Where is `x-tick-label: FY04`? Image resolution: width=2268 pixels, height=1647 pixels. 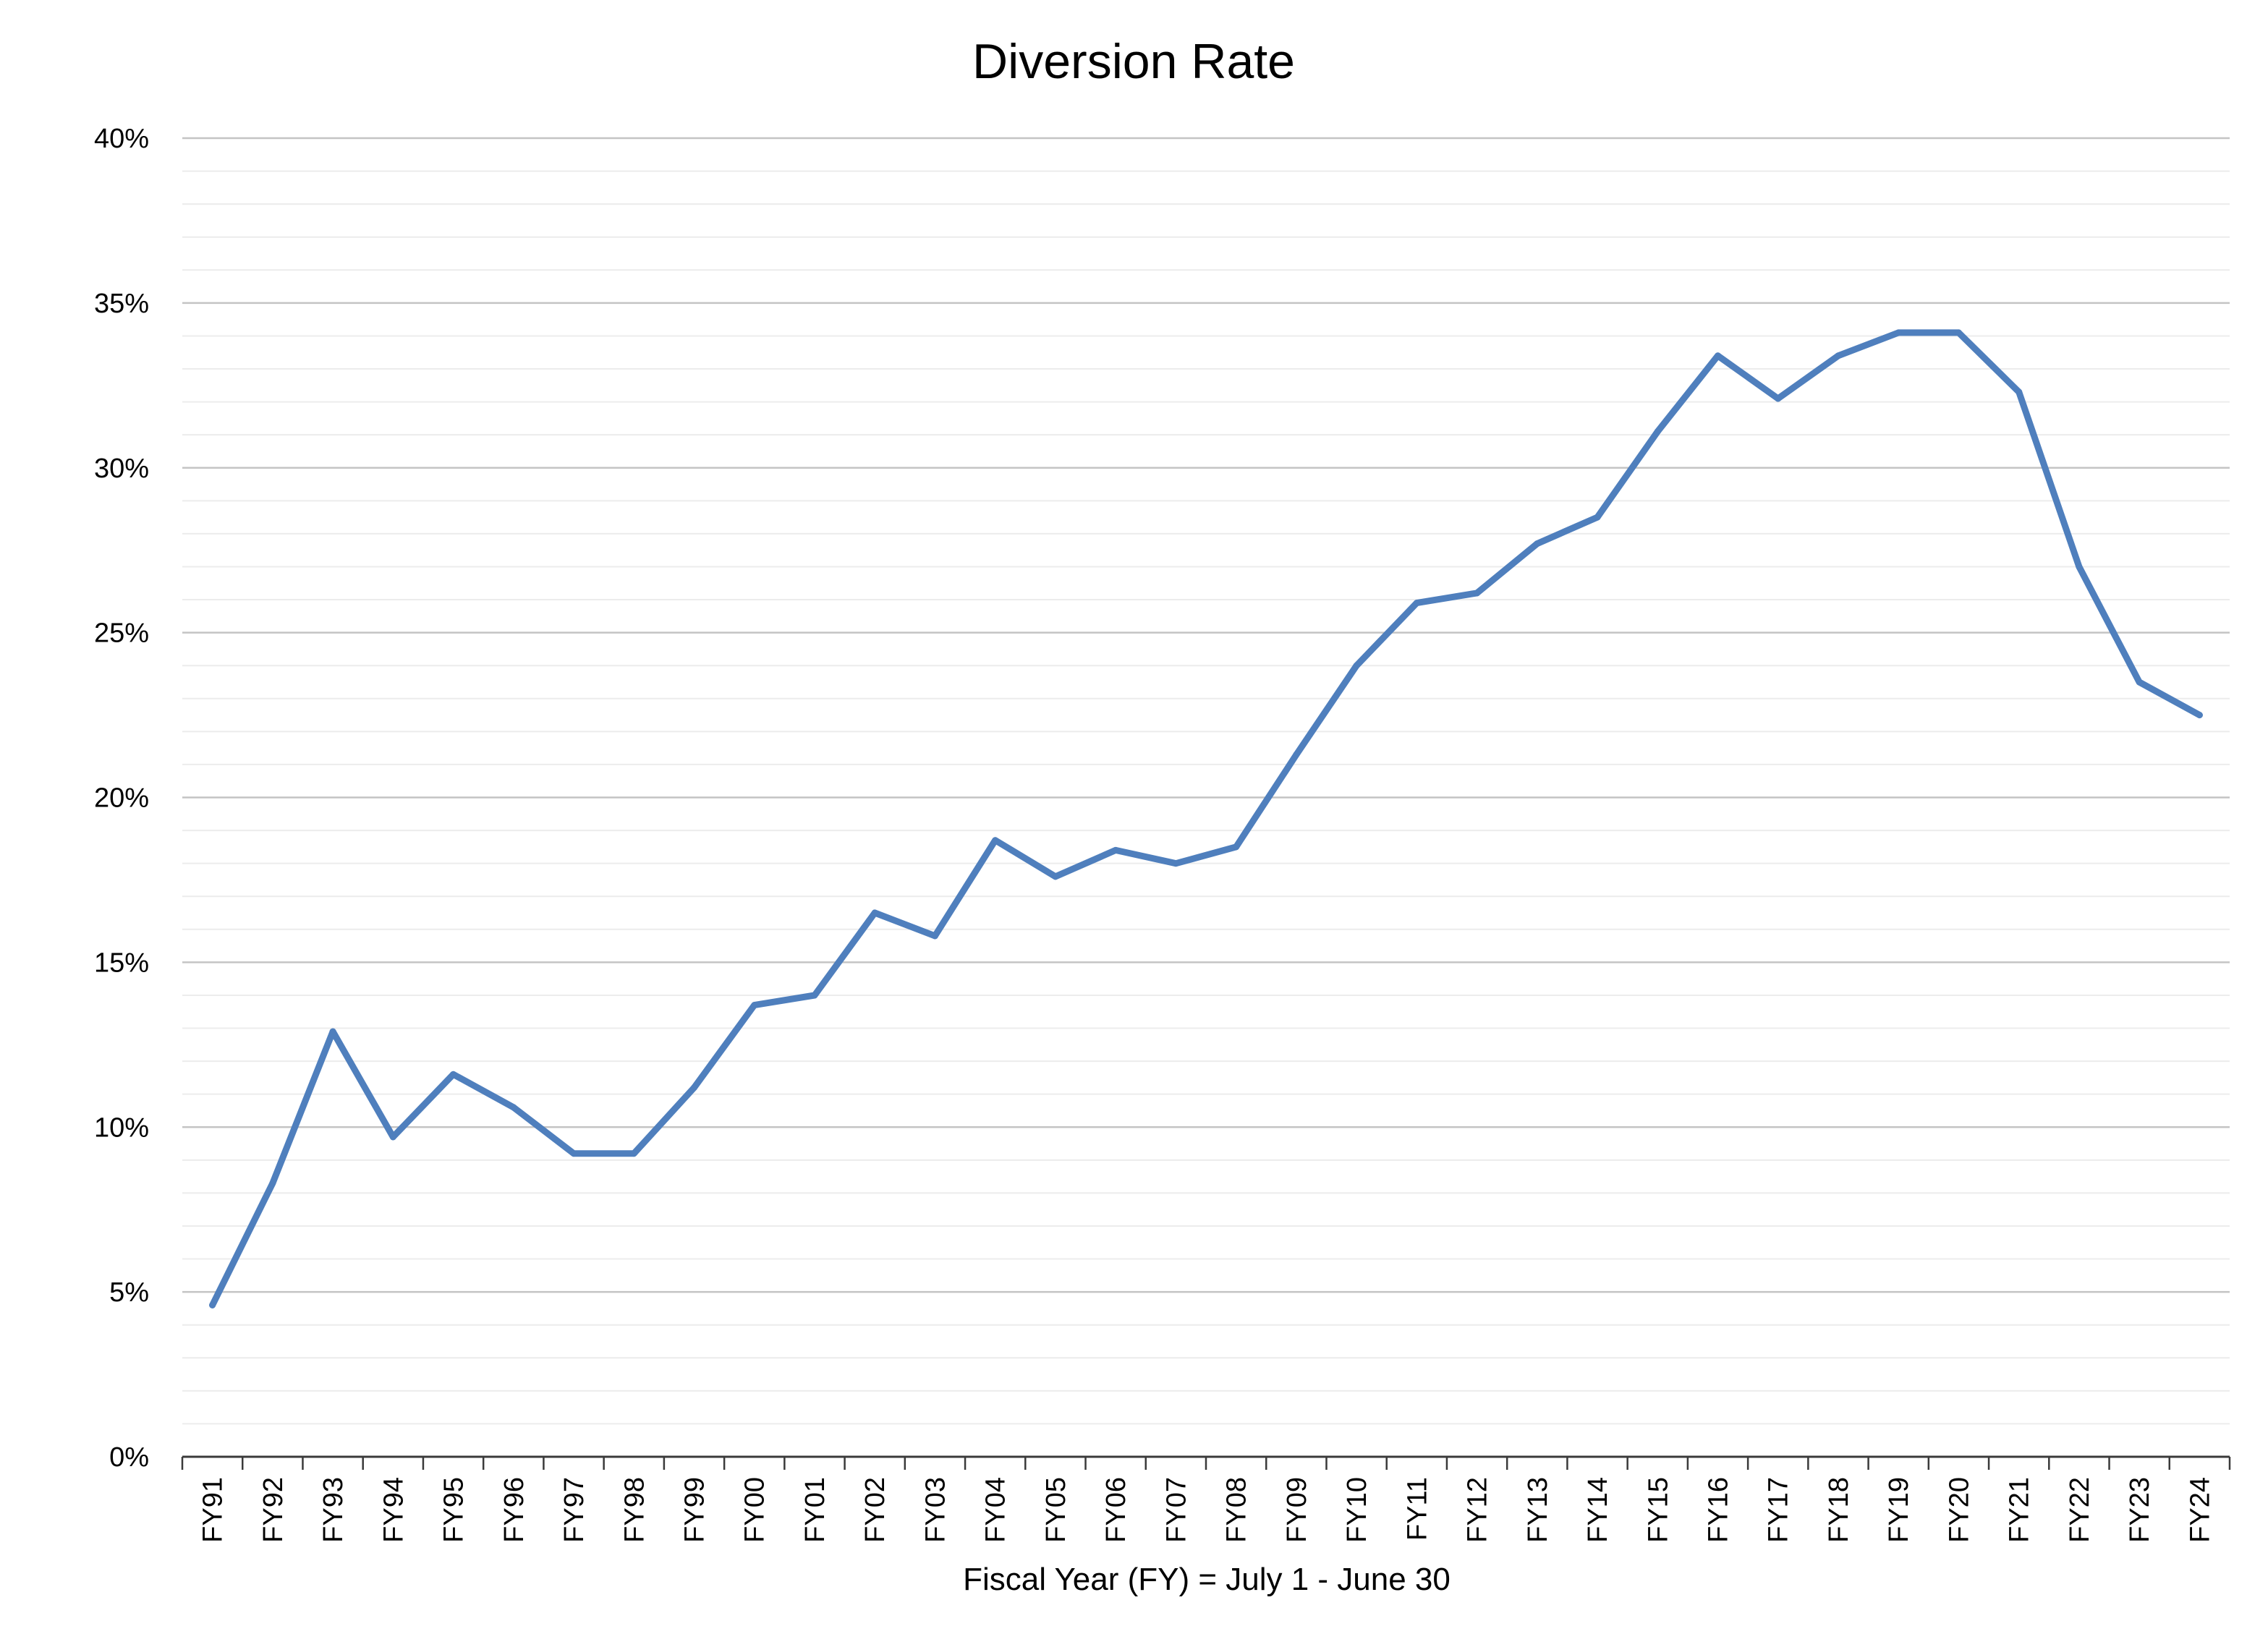
x-tick-label: FY04 is located at coordinates (996, 1510).